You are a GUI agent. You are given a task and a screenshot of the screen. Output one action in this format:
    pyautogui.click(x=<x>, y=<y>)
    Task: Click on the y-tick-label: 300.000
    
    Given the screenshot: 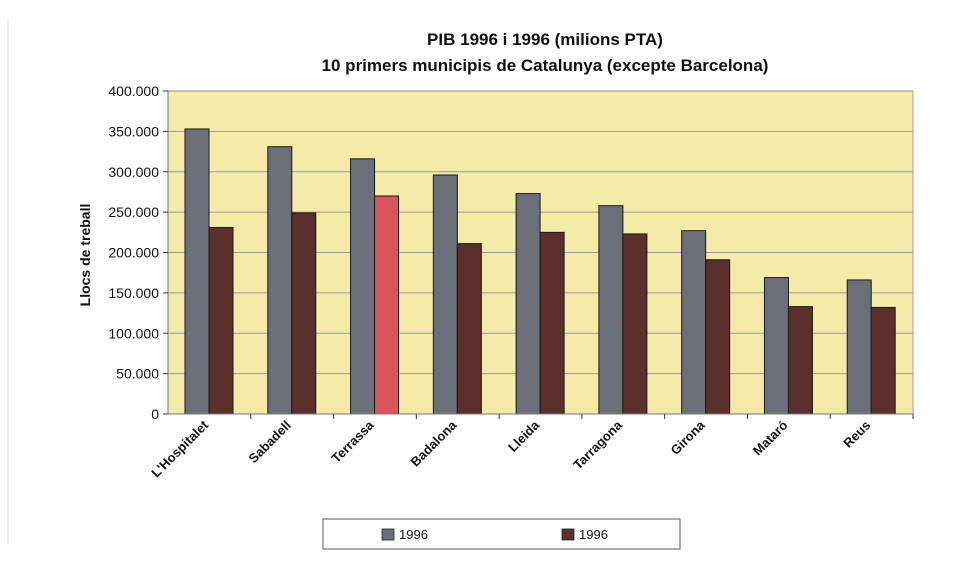 What is the action you would take?
    pyautogui.click(x=133, y=172)
    